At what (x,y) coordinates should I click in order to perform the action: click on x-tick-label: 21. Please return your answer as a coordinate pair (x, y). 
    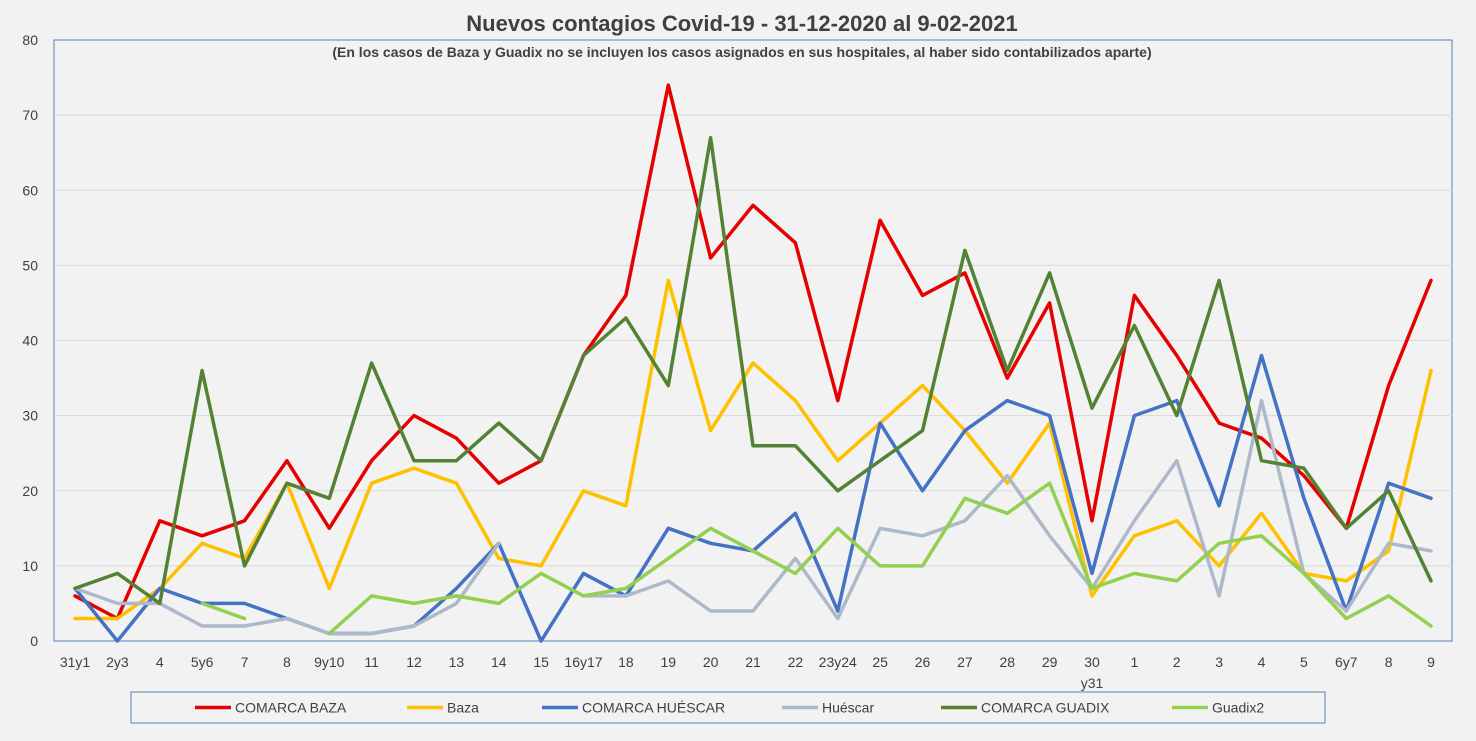
    Looking at the image, I should click on (753, 662).